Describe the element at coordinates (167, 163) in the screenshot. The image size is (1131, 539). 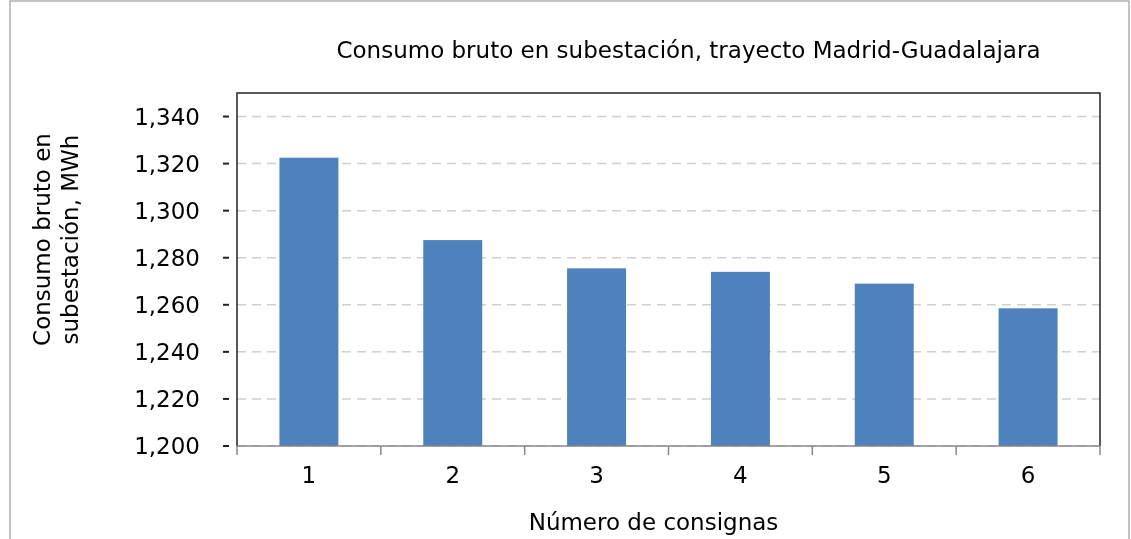
I see `y-tick-label: 1,320` at that location.